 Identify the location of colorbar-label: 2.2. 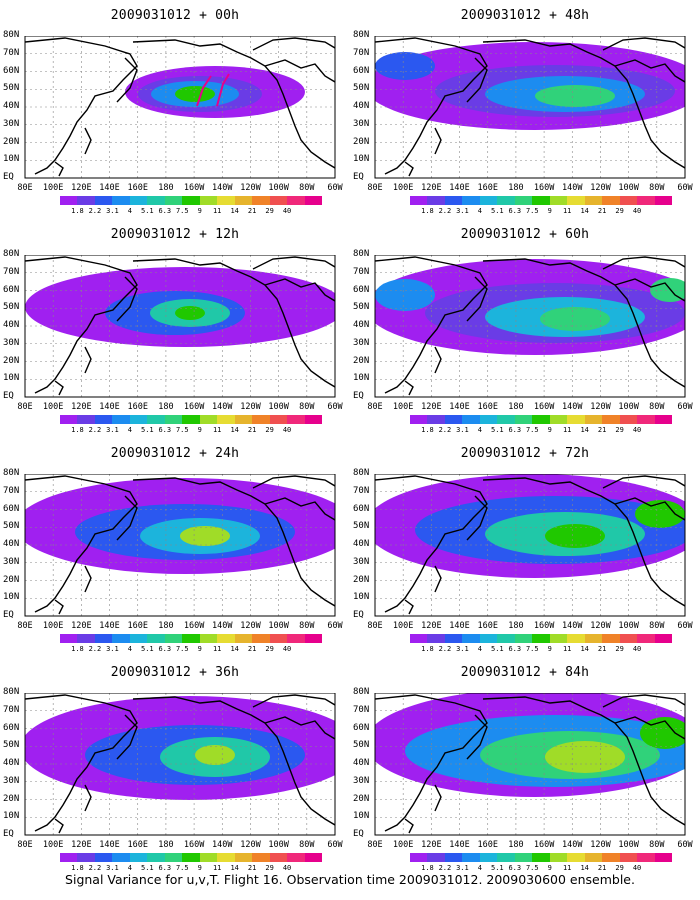
(95, 649).